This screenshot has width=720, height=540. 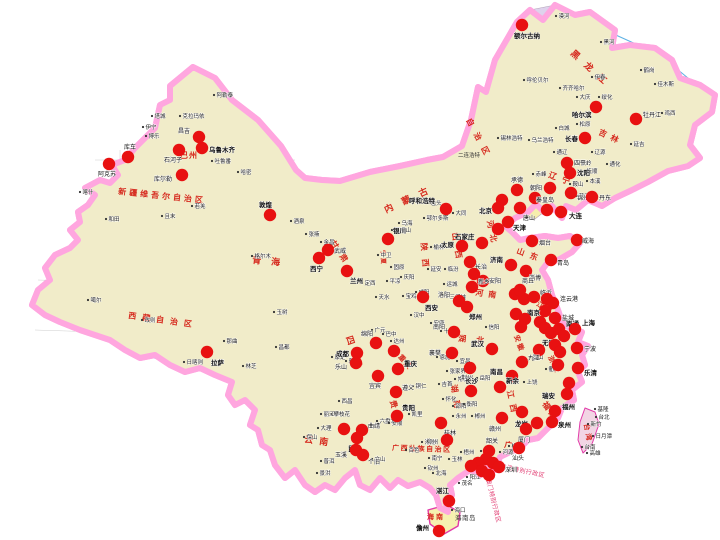 I want to click on city-marker: 宜宾, so click(x=378, y=376).